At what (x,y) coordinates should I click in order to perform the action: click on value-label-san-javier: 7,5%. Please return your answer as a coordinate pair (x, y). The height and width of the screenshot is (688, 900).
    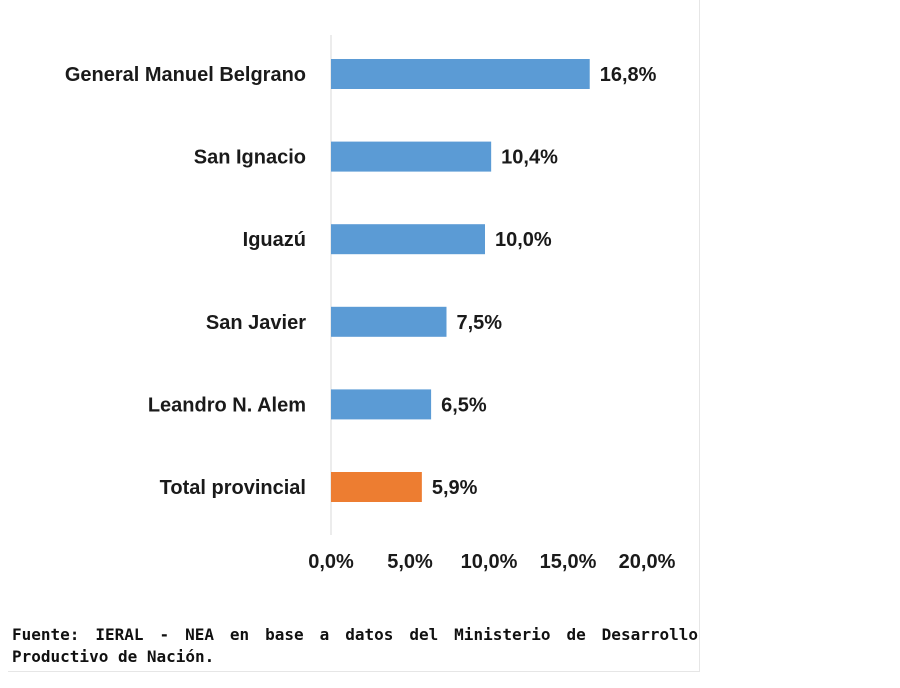
    Looking at the image, I should click on (480, 323).